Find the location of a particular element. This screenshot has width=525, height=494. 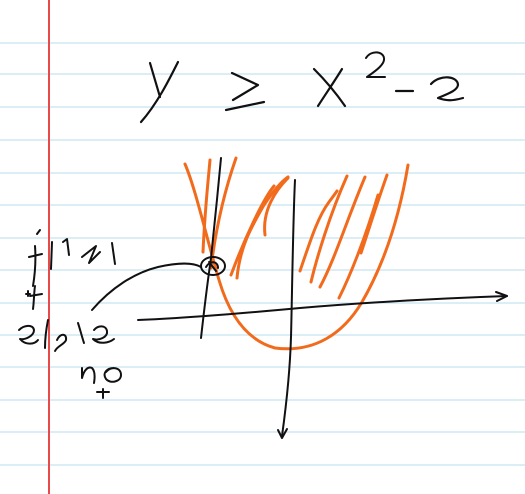

left-notes is located at coordinates (70, 314).